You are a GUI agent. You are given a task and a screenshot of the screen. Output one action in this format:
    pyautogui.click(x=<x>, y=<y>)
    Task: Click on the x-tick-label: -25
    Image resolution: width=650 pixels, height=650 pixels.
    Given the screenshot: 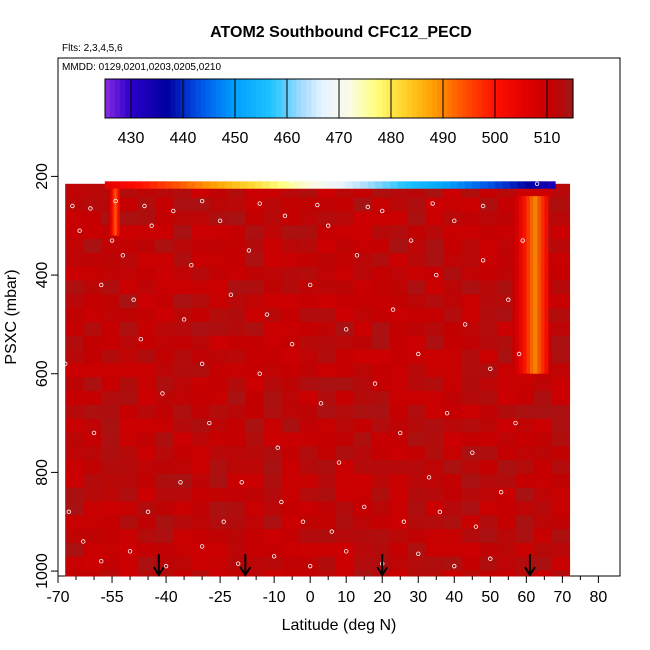 What is the action you would take?
    pyautogui.click(x=220, y=597)
    